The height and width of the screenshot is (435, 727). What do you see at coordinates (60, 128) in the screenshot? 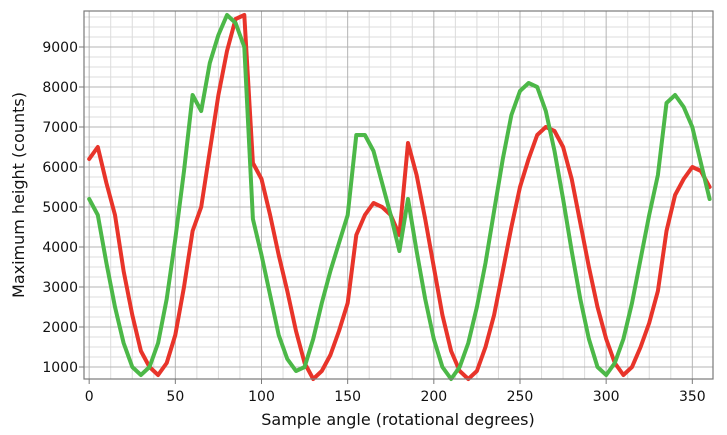
I see `y-tick-label: 7000` at bounding box center [60, 128].